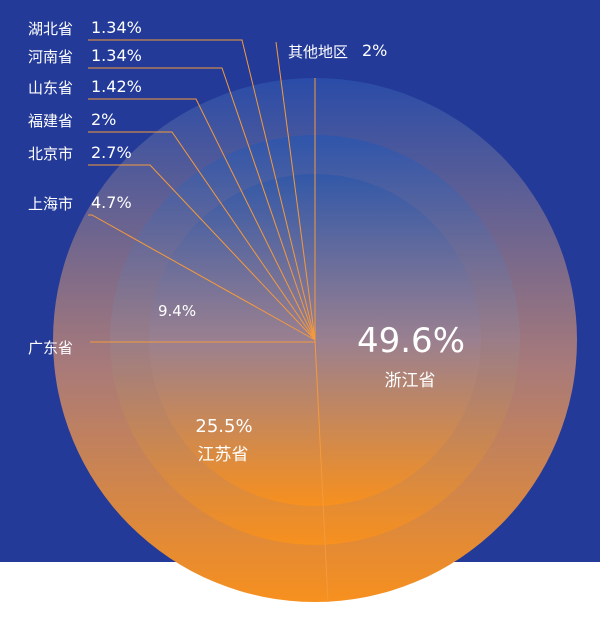  What do you see at coordinates (410, 381) in the screenshot?
I see `slice-label: 浙江省` at bounding box center [410, 381].